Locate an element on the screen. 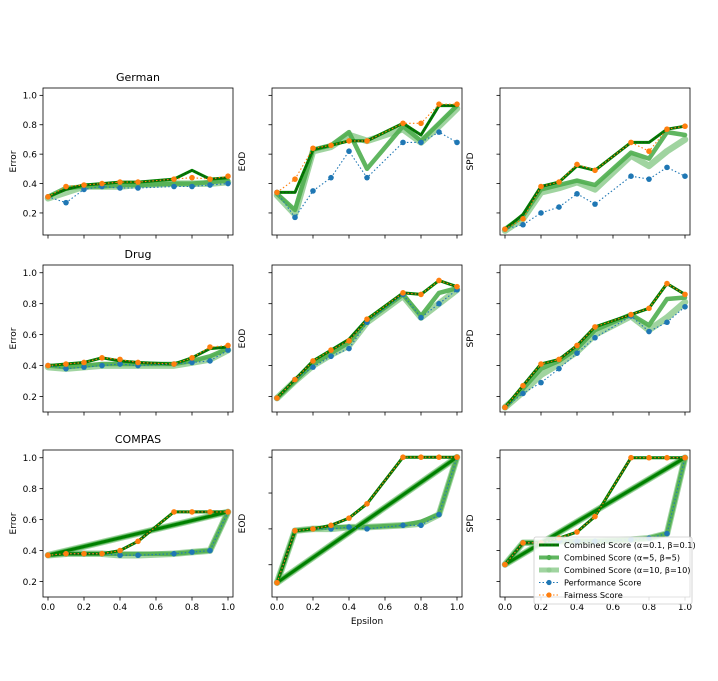 This screenshot has height=681, width=718. y-tick-label: 0.2 is located at coordinates (30, 583).